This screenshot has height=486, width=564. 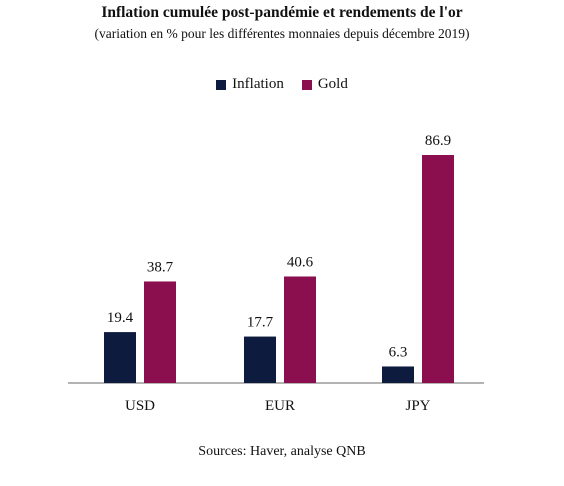 What do you see at coordinates (306, 84) in the screenshot?
I see `legend-swatch-gold` at bounding box center [306, 84].